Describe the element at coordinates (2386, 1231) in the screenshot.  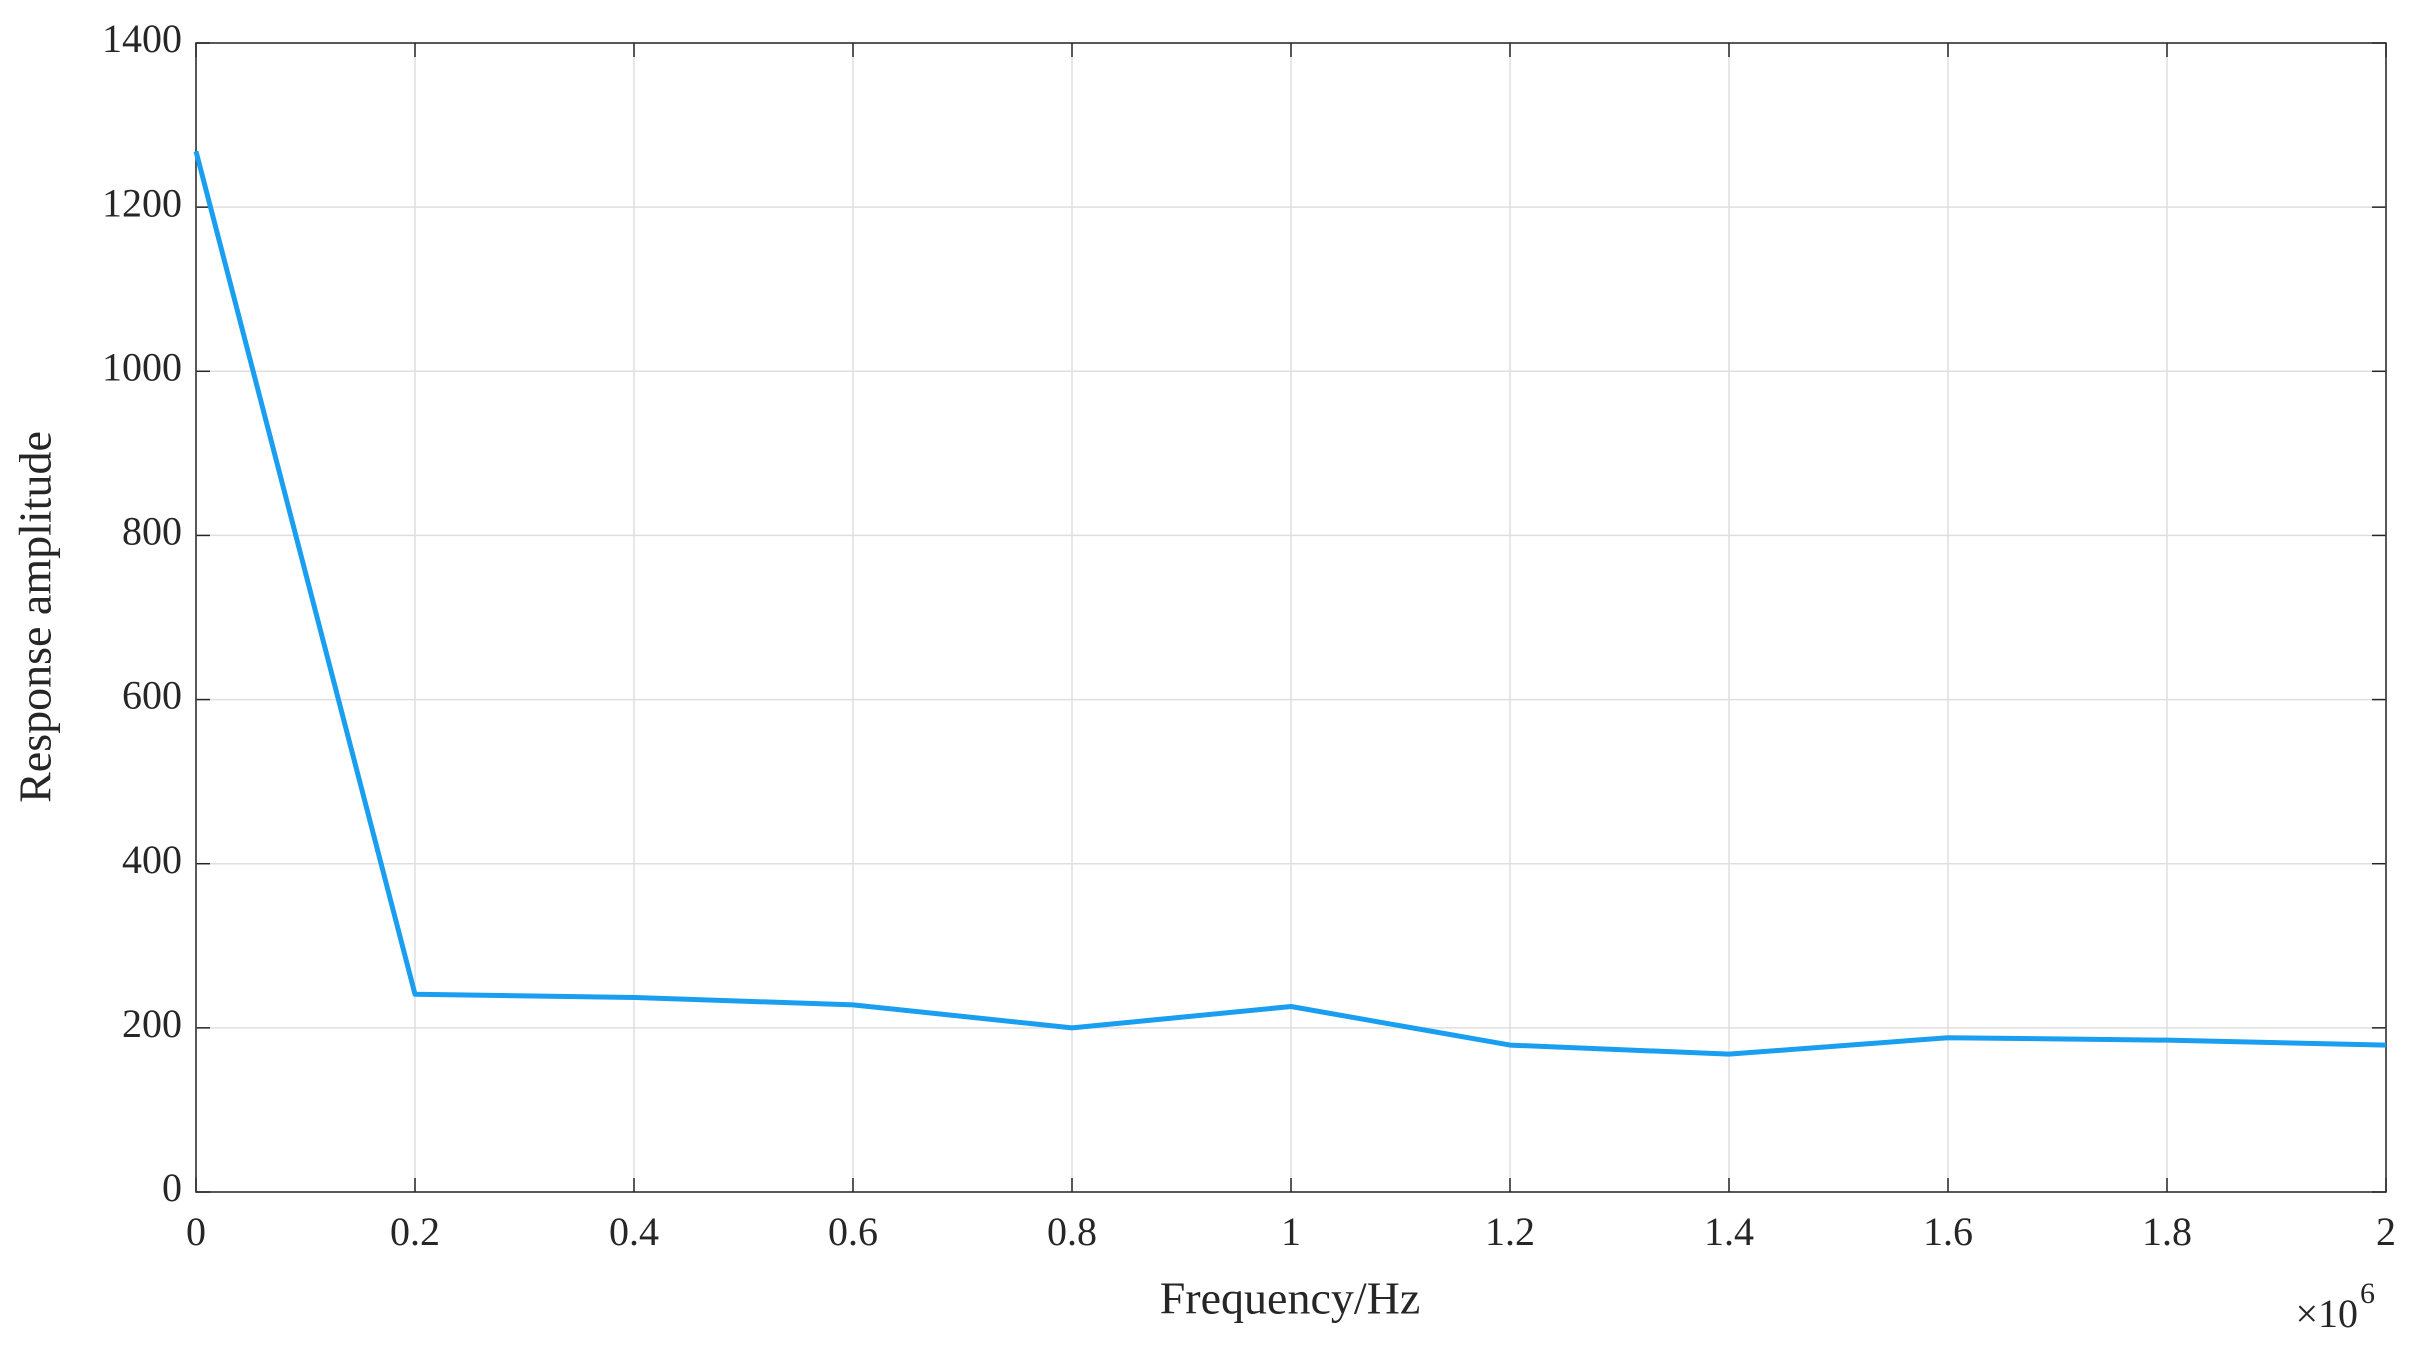
I see `x-tick-label: 2` at that location.